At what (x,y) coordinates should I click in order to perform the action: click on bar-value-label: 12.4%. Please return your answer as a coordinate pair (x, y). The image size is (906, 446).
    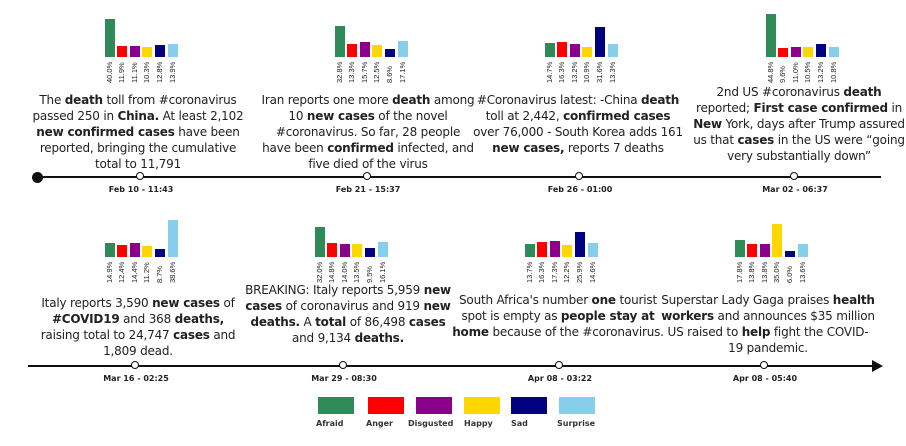
    Looking at the image, I should click on (122, 272).